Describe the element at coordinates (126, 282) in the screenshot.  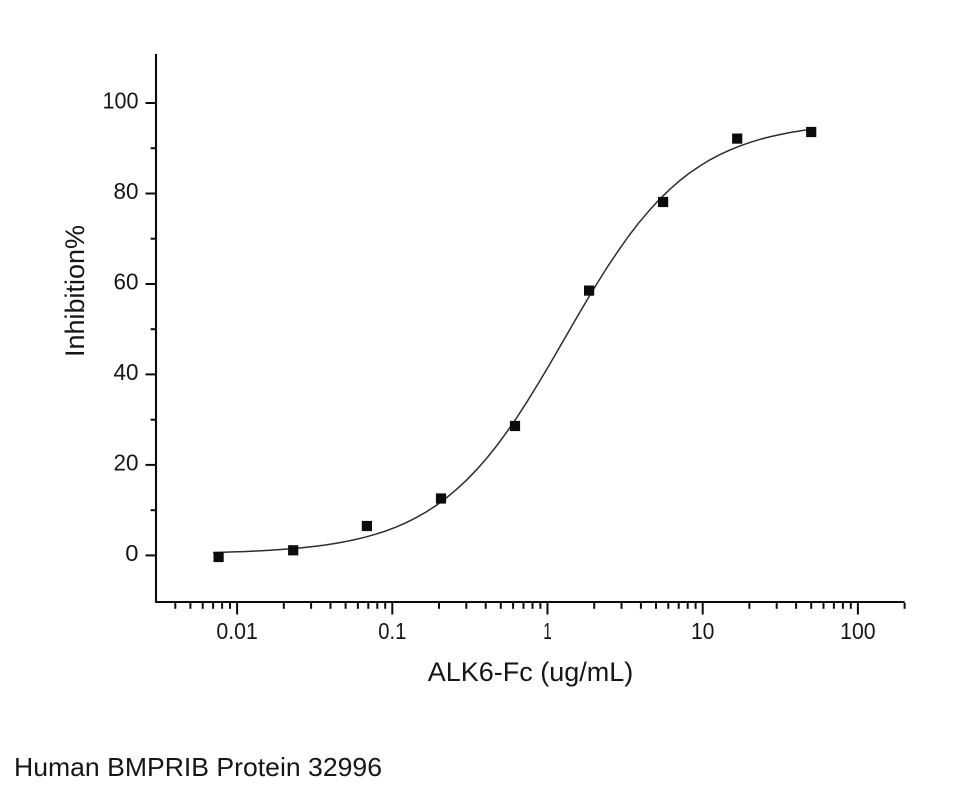
I see `svg-text: 60` at that location.